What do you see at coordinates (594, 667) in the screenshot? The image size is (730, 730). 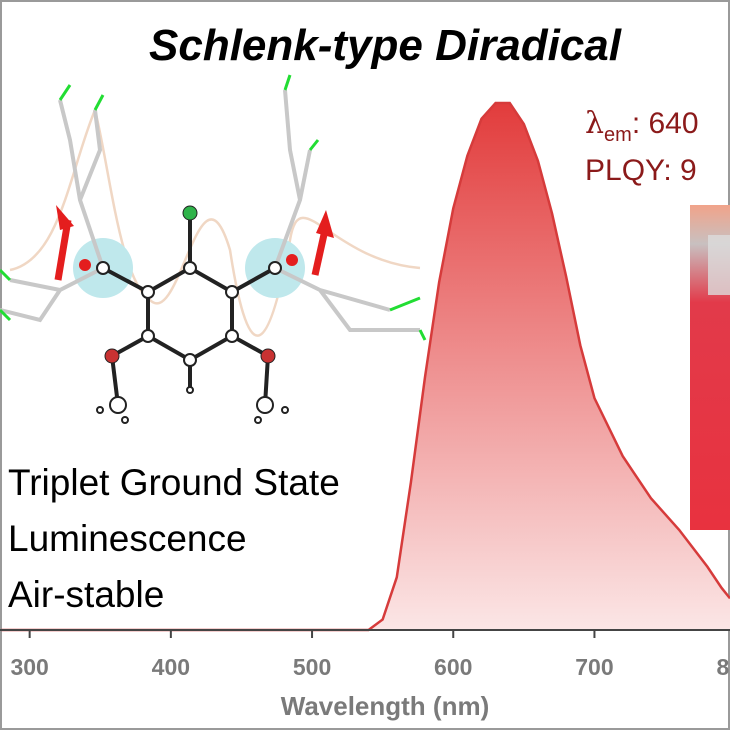 I see `x-tick-label: 700` at bounding box center [594, 667].